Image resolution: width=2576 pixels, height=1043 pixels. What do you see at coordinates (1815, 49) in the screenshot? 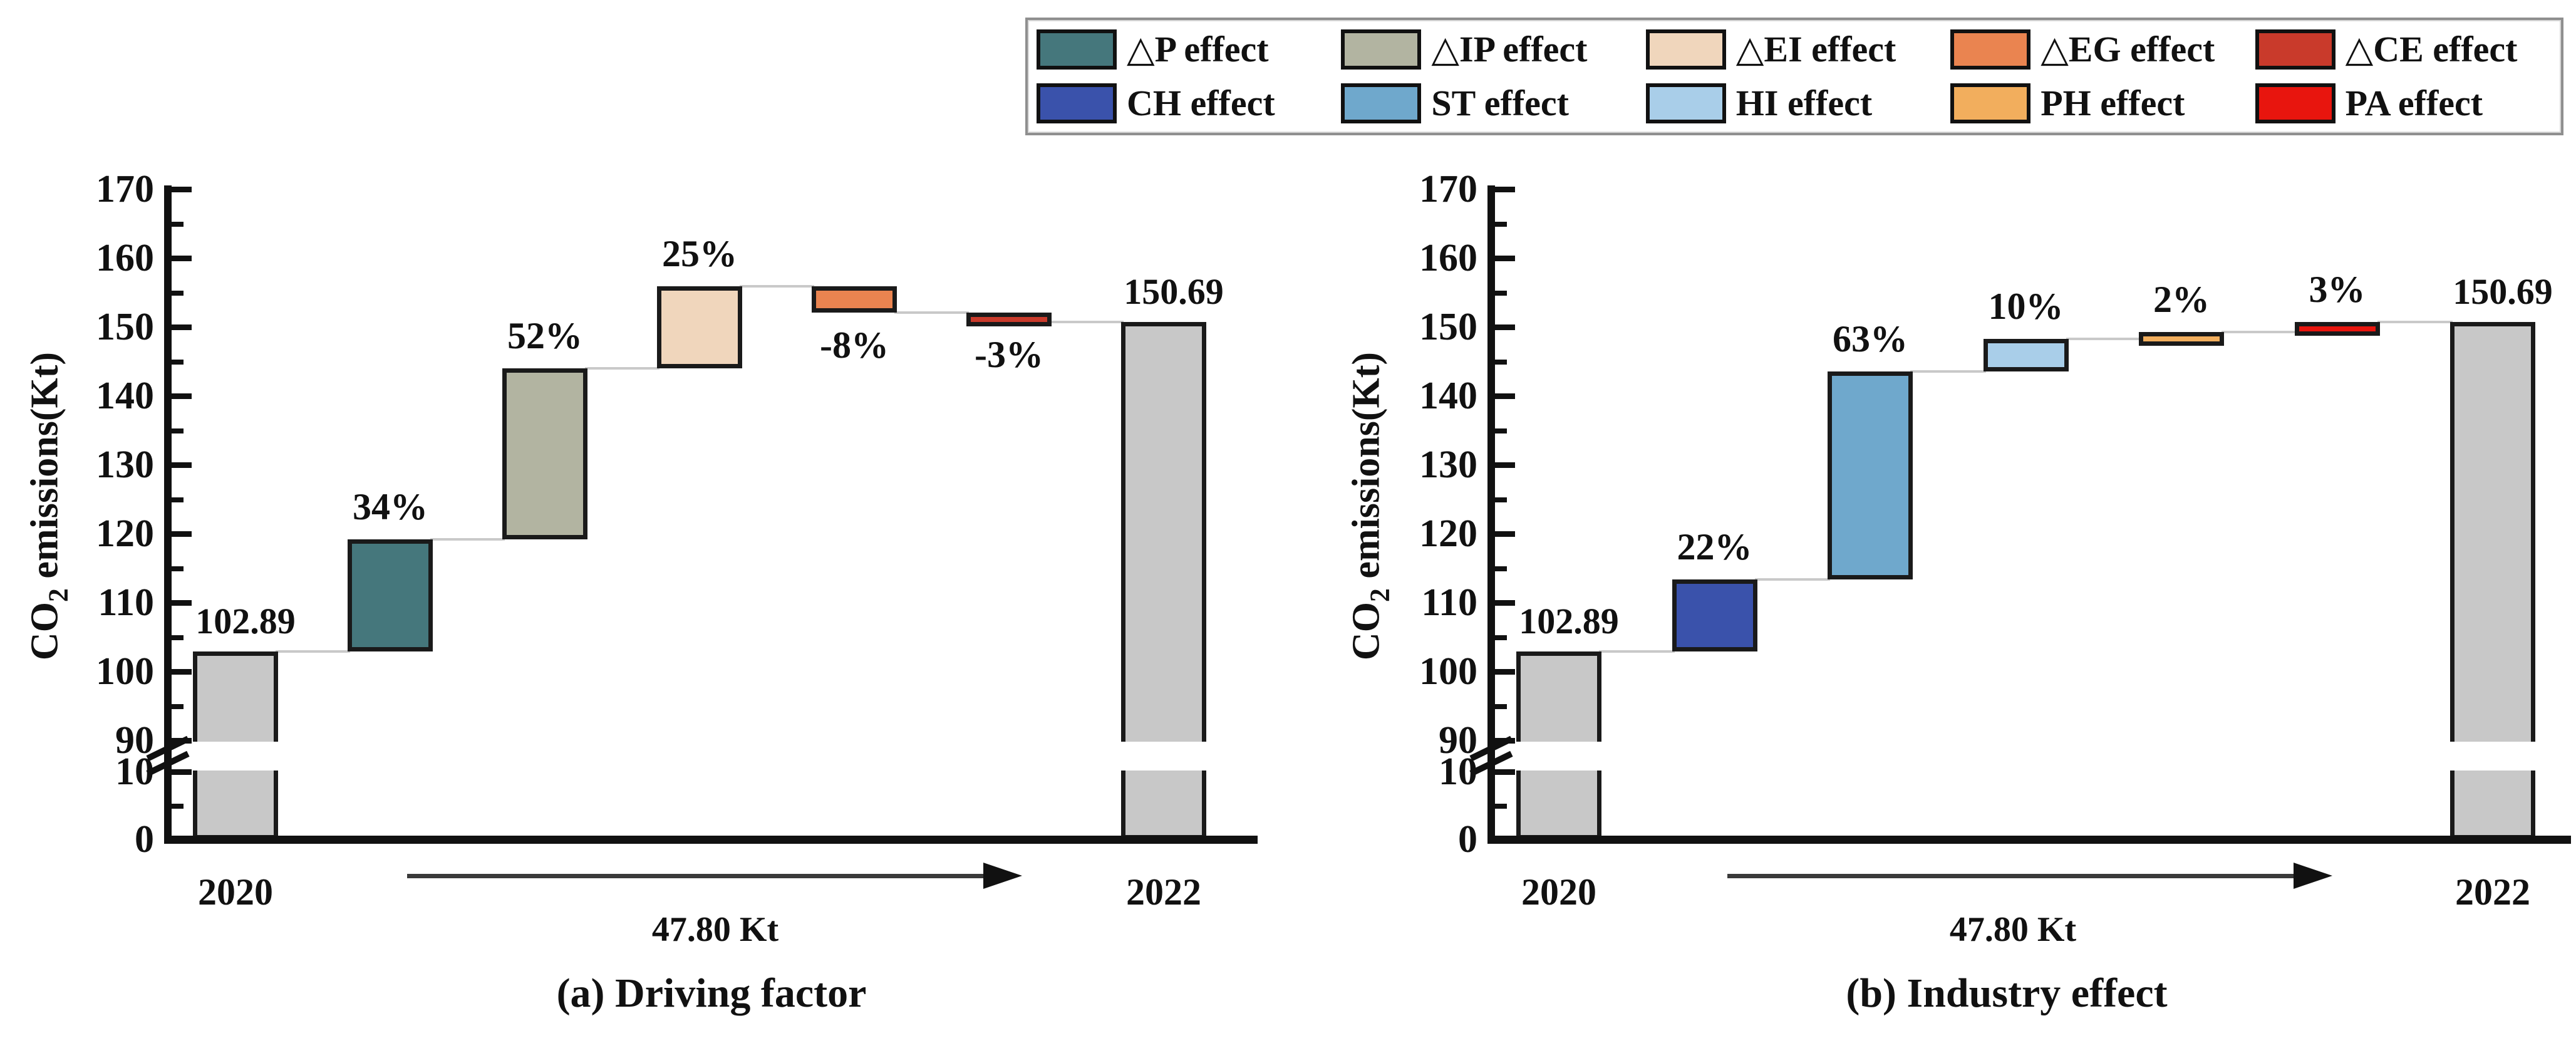
I see `legend-item-label: △EI effect` at bounding box center [1815, 49].